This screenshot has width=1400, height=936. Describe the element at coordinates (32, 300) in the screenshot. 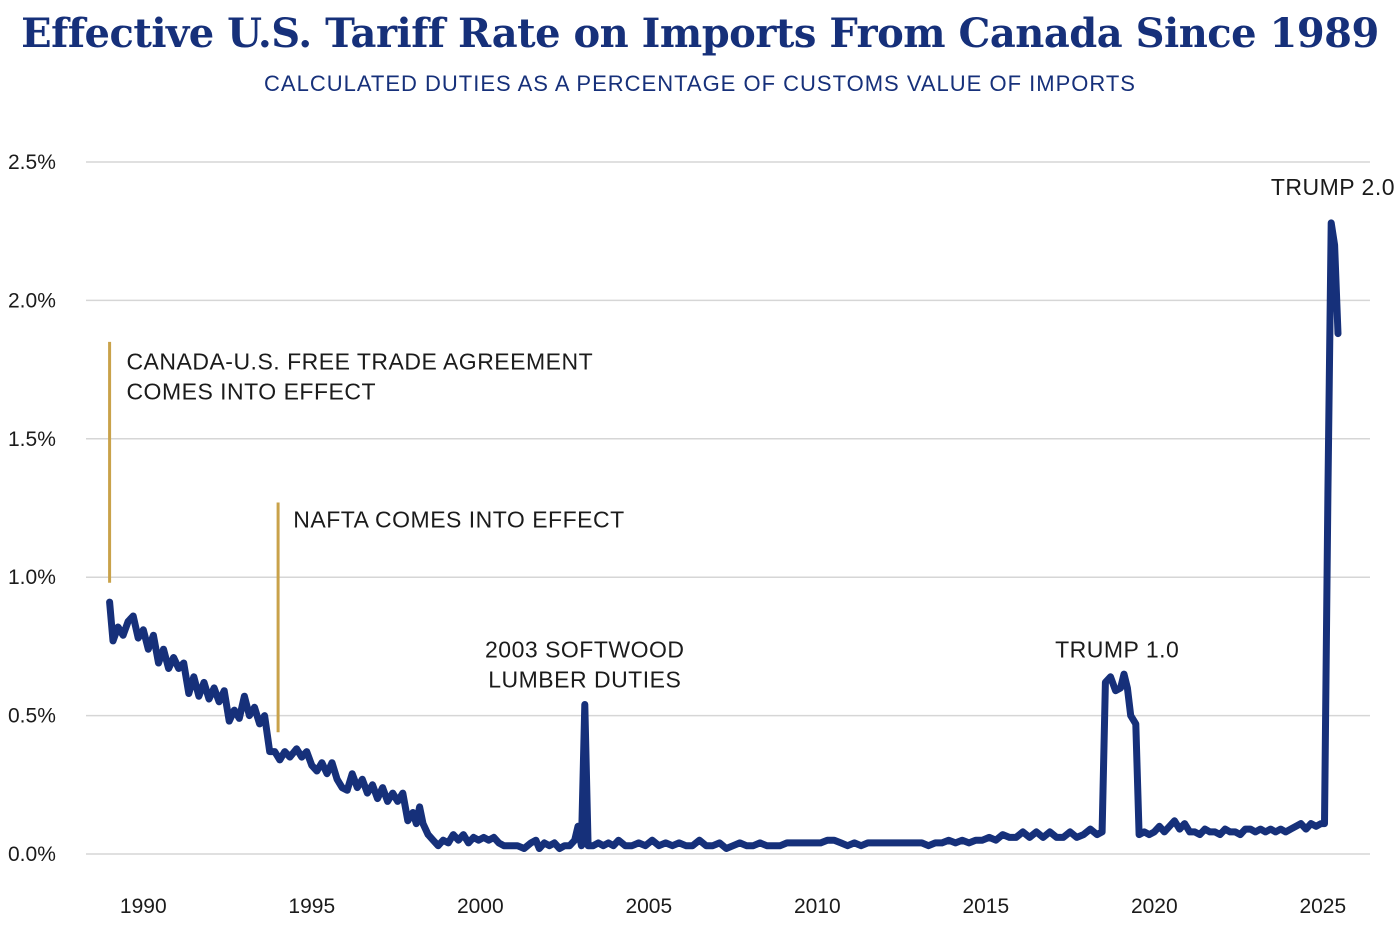

I see `y-tick-label: 2.0%` at that location.